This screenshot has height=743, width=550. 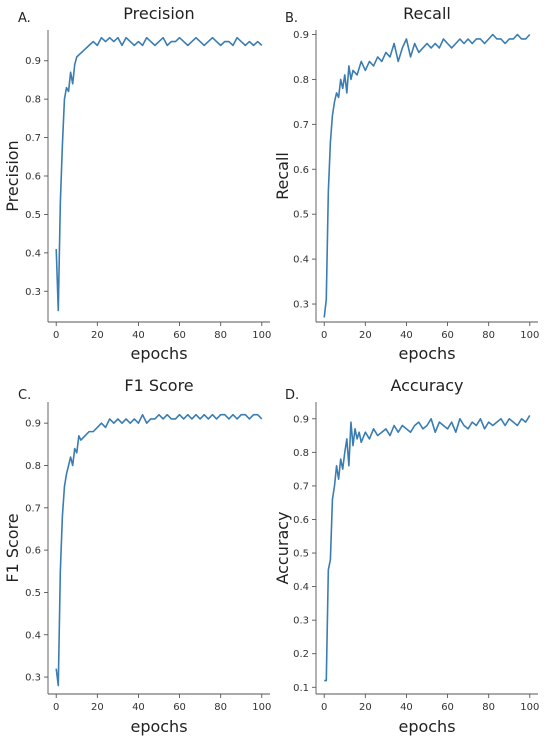 I want to click on f1-score-x-tick-label: 40, so click(x=138, y=707).